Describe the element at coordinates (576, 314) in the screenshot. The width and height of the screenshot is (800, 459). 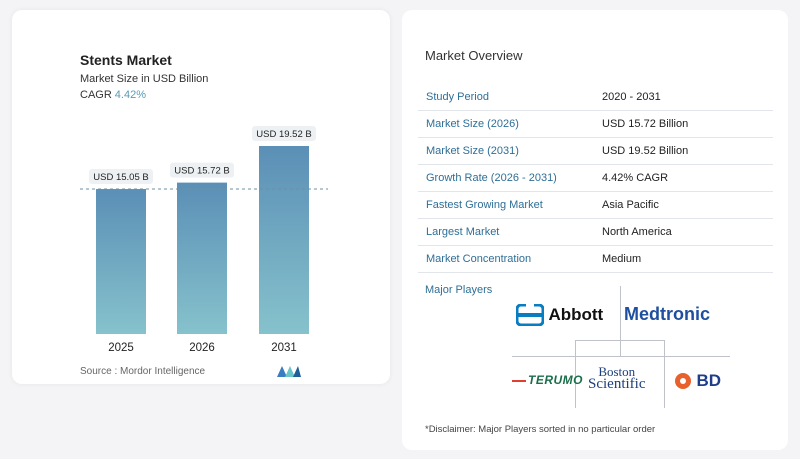
I see `abbott-name: Abbott` at that location.